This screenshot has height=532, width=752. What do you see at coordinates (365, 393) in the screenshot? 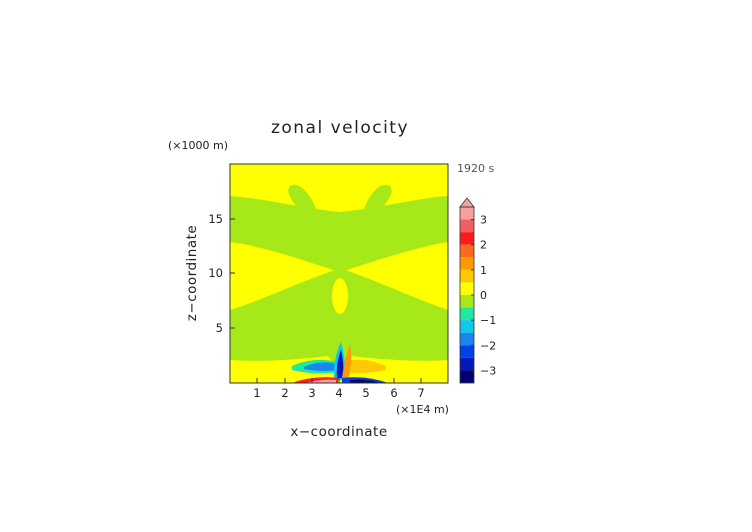
I see `x-tick-label: 5` at bounding box center [365, 393].